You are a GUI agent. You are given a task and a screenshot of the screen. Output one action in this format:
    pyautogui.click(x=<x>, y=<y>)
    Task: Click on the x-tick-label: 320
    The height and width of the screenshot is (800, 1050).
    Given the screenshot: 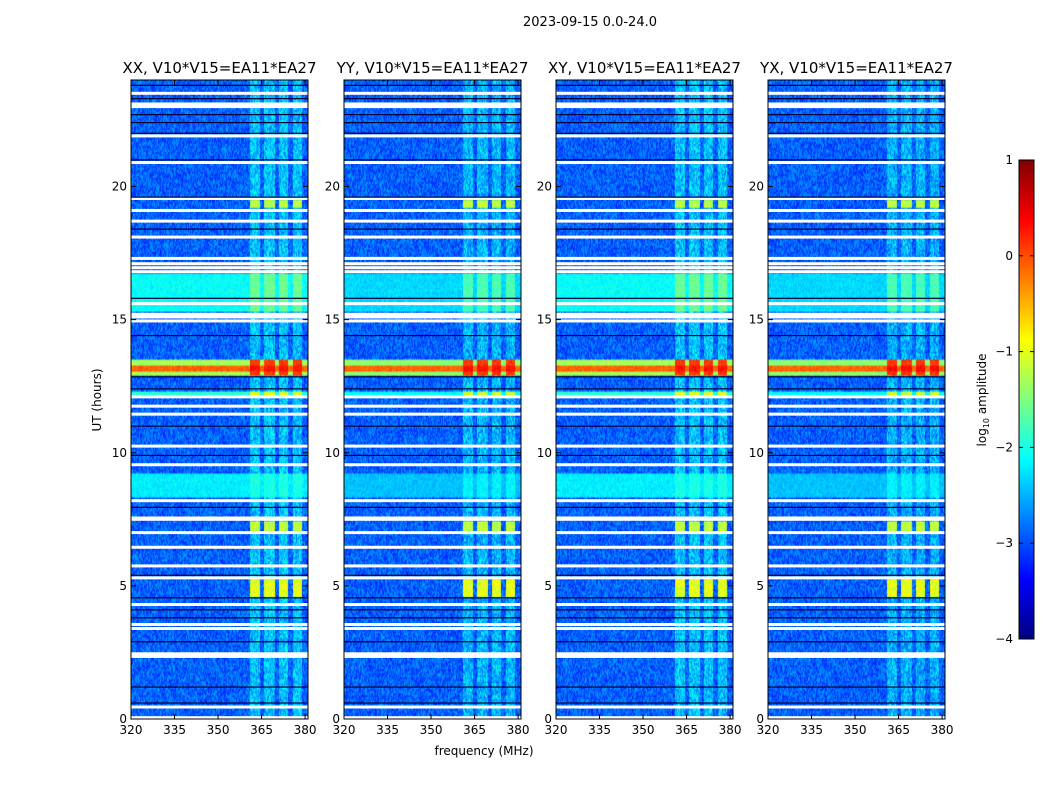 What is the action you would take?
    pyautogui.click(x=556, y=730)
    